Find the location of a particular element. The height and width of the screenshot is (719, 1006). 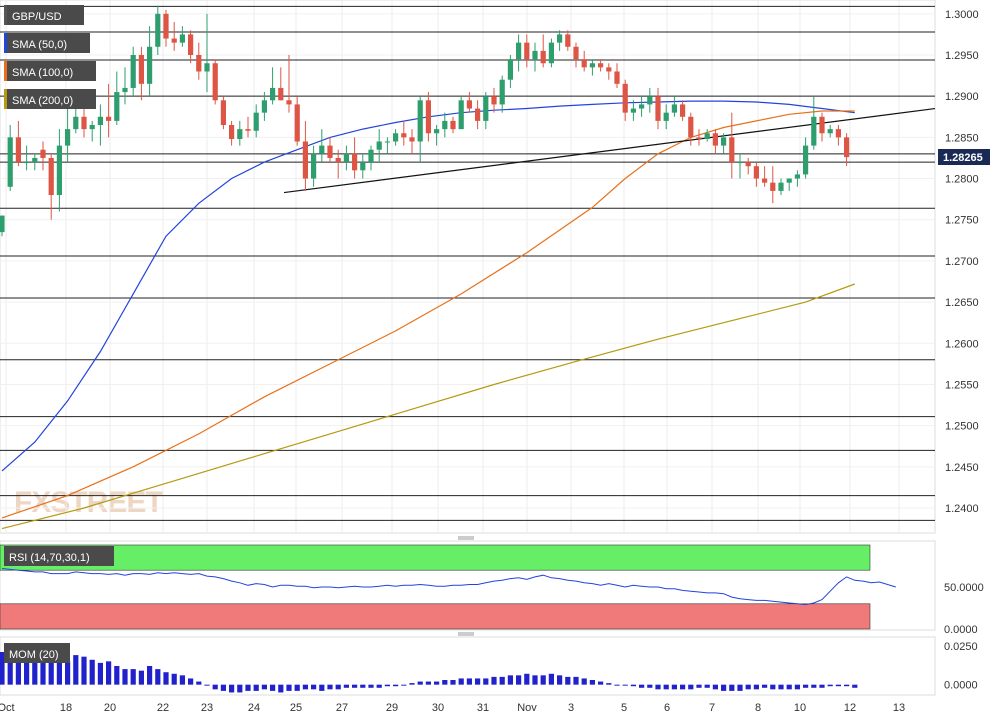

x-tick-label: 8 is located at coordinates (758, 708).